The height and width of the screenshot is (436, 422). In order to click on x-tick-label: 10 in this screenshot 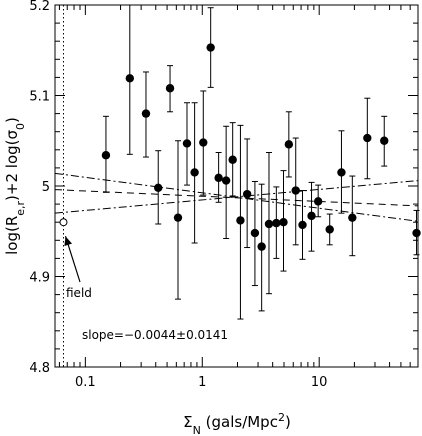, I will do `click(319, 382)`.